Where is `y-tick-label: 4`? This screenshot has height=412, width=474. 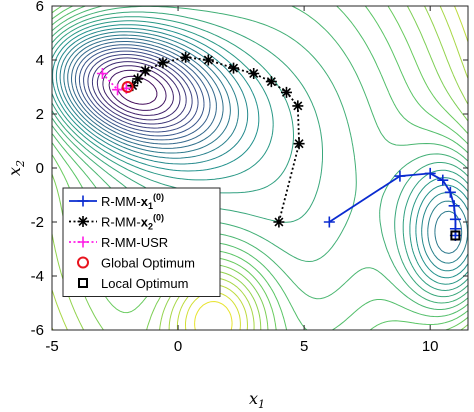
y-tick-label: 4 is located at coordinates (40, 60).